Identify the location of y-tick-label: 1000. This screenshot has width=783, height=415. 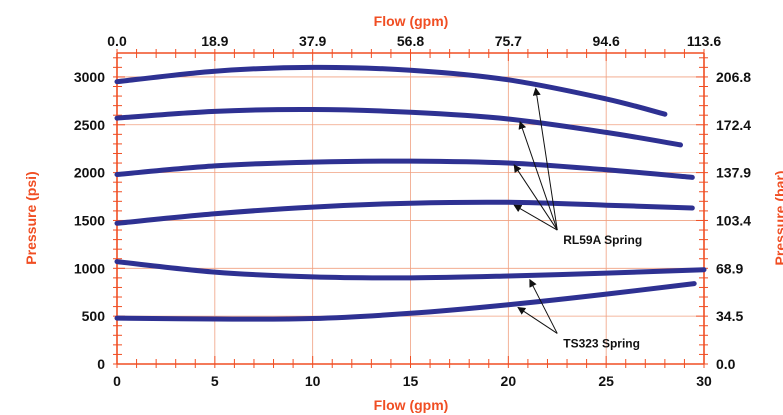
(89, 268).